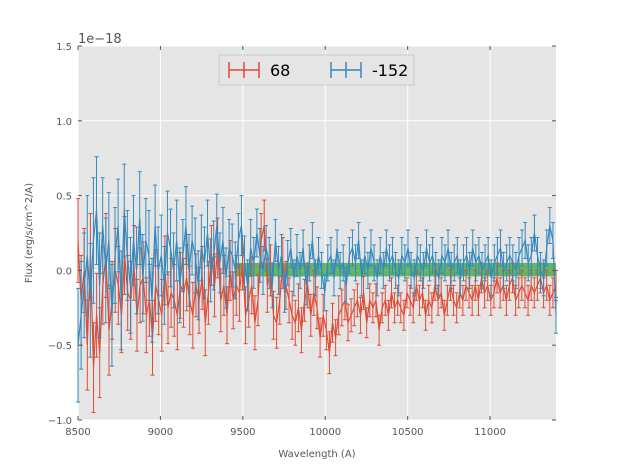 The width and height of the screenshot is (617, 467). I want to click on legend-label: 68, so click(280, 70).